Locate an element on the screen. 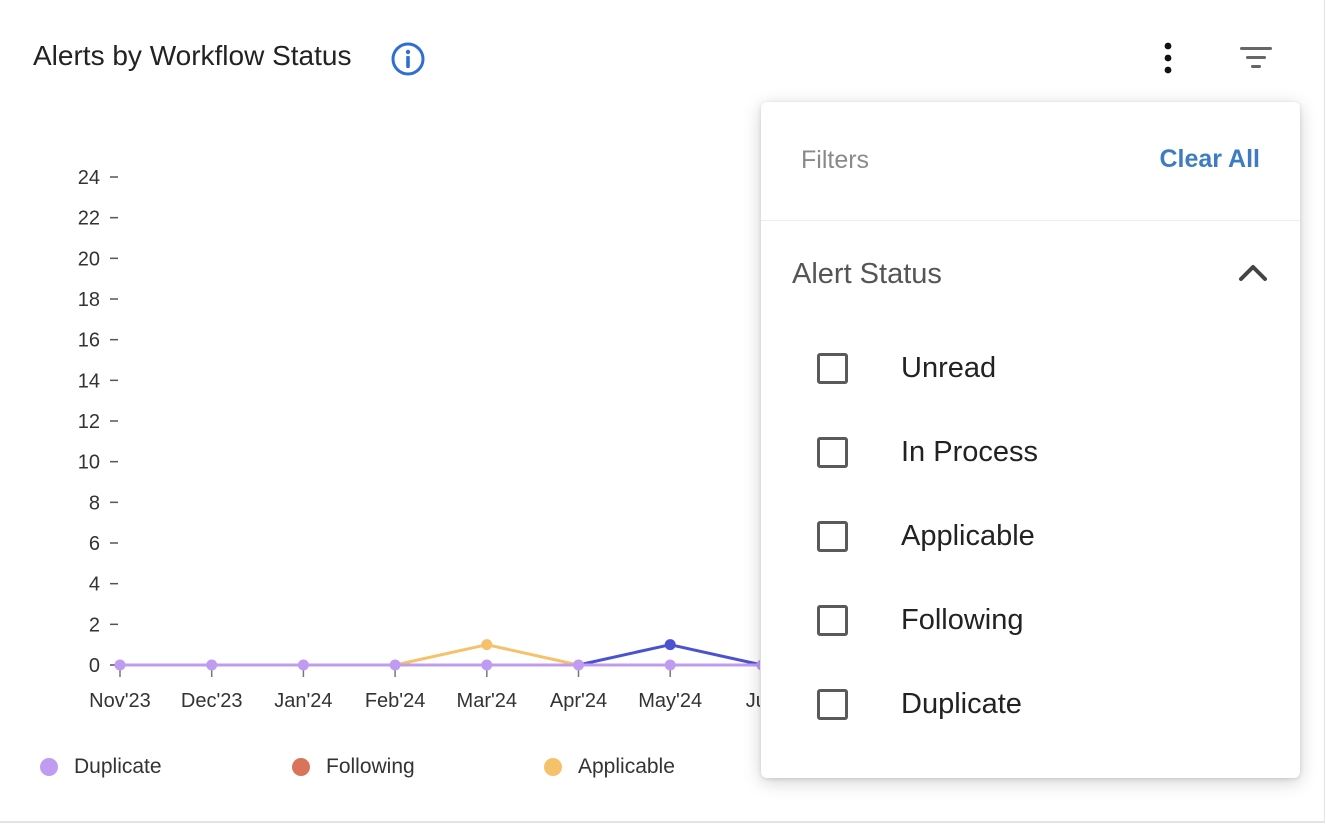 Image resolution: width=1326 pixels, height=824 pixels. option-label: Unread is located at coordinates (948, 368).